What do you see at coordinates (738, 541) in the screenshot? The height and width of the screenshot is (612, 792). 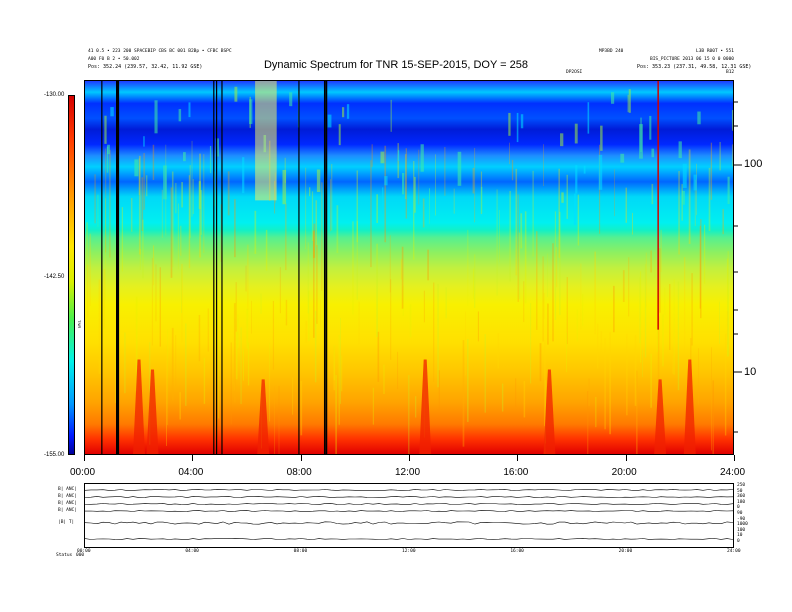 I see `panel-right-tick: 0` at bounding box center [738, 541].